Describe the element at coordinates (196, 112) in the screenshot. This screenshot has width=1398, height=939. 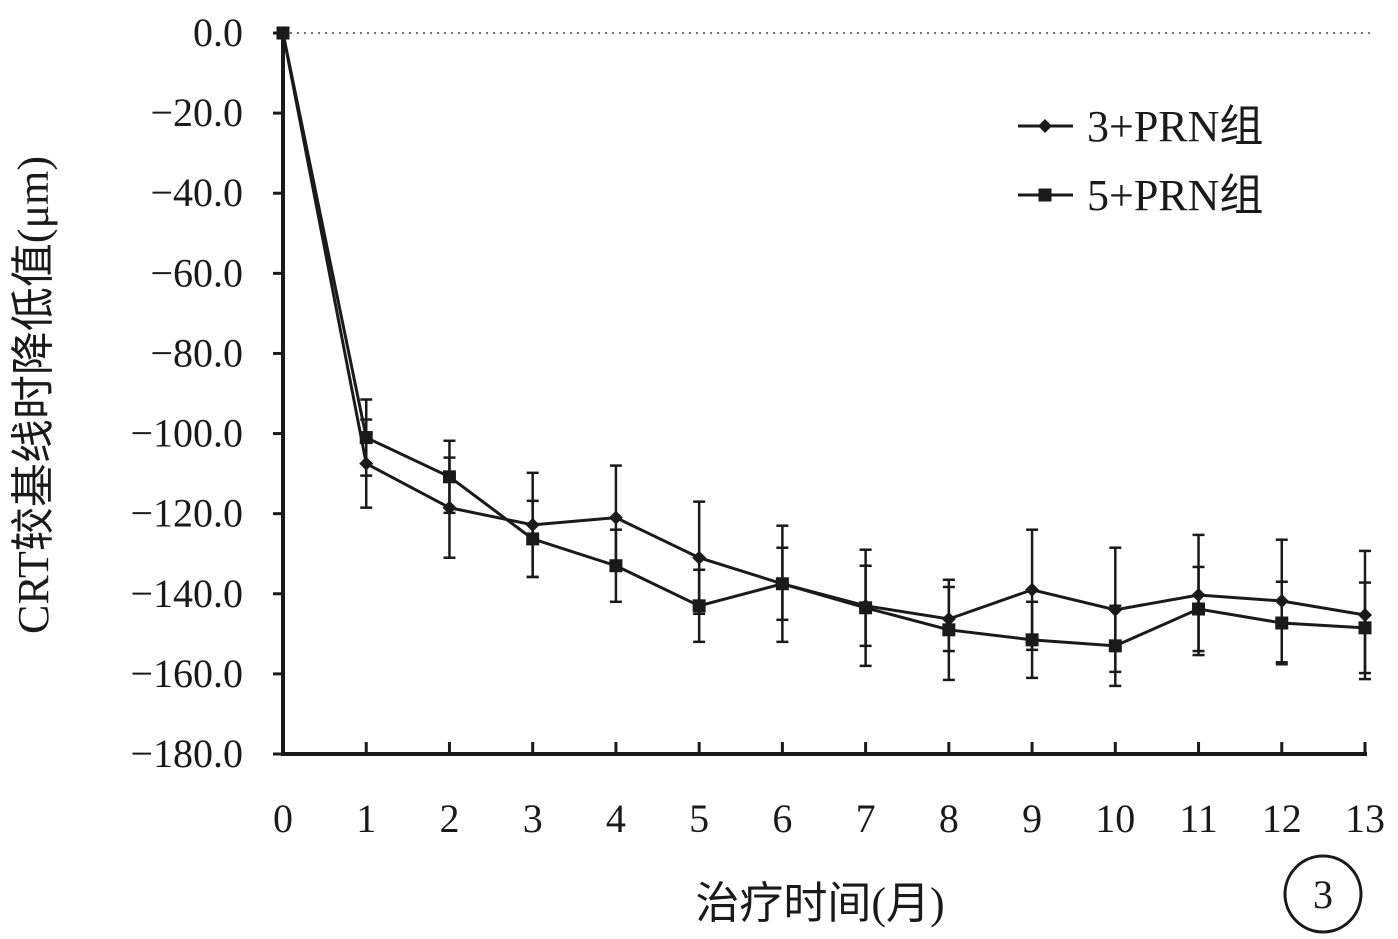
I see `y-tick-label: −20.0` at that location.